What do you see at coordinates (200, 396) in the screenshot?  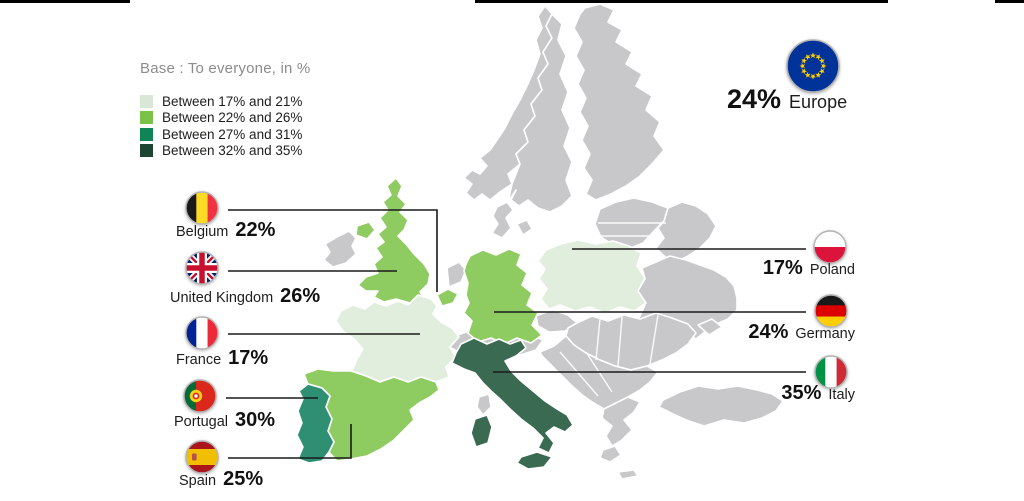 I see `portugal-flag-icon` at bounding box center [200, 396].